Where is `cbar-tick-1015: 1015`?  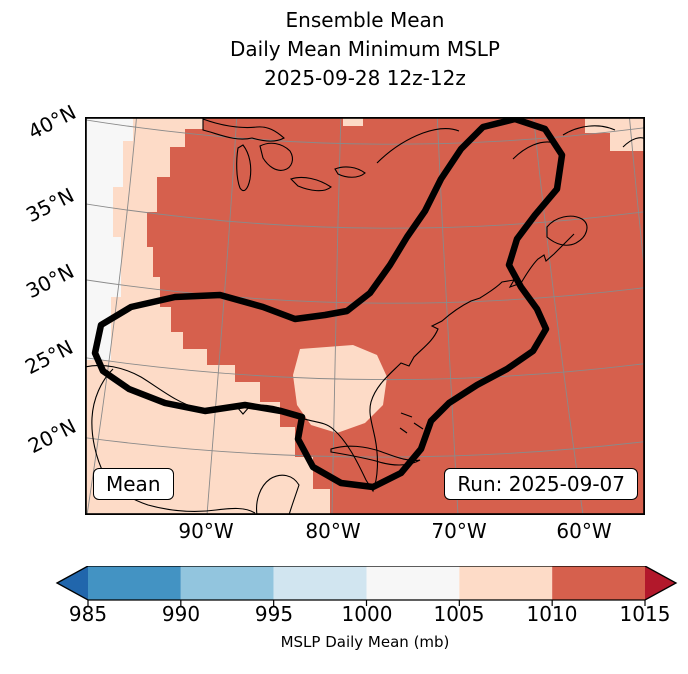
cbar-tick-1015: 1015 is located at coordinates (645, 614).